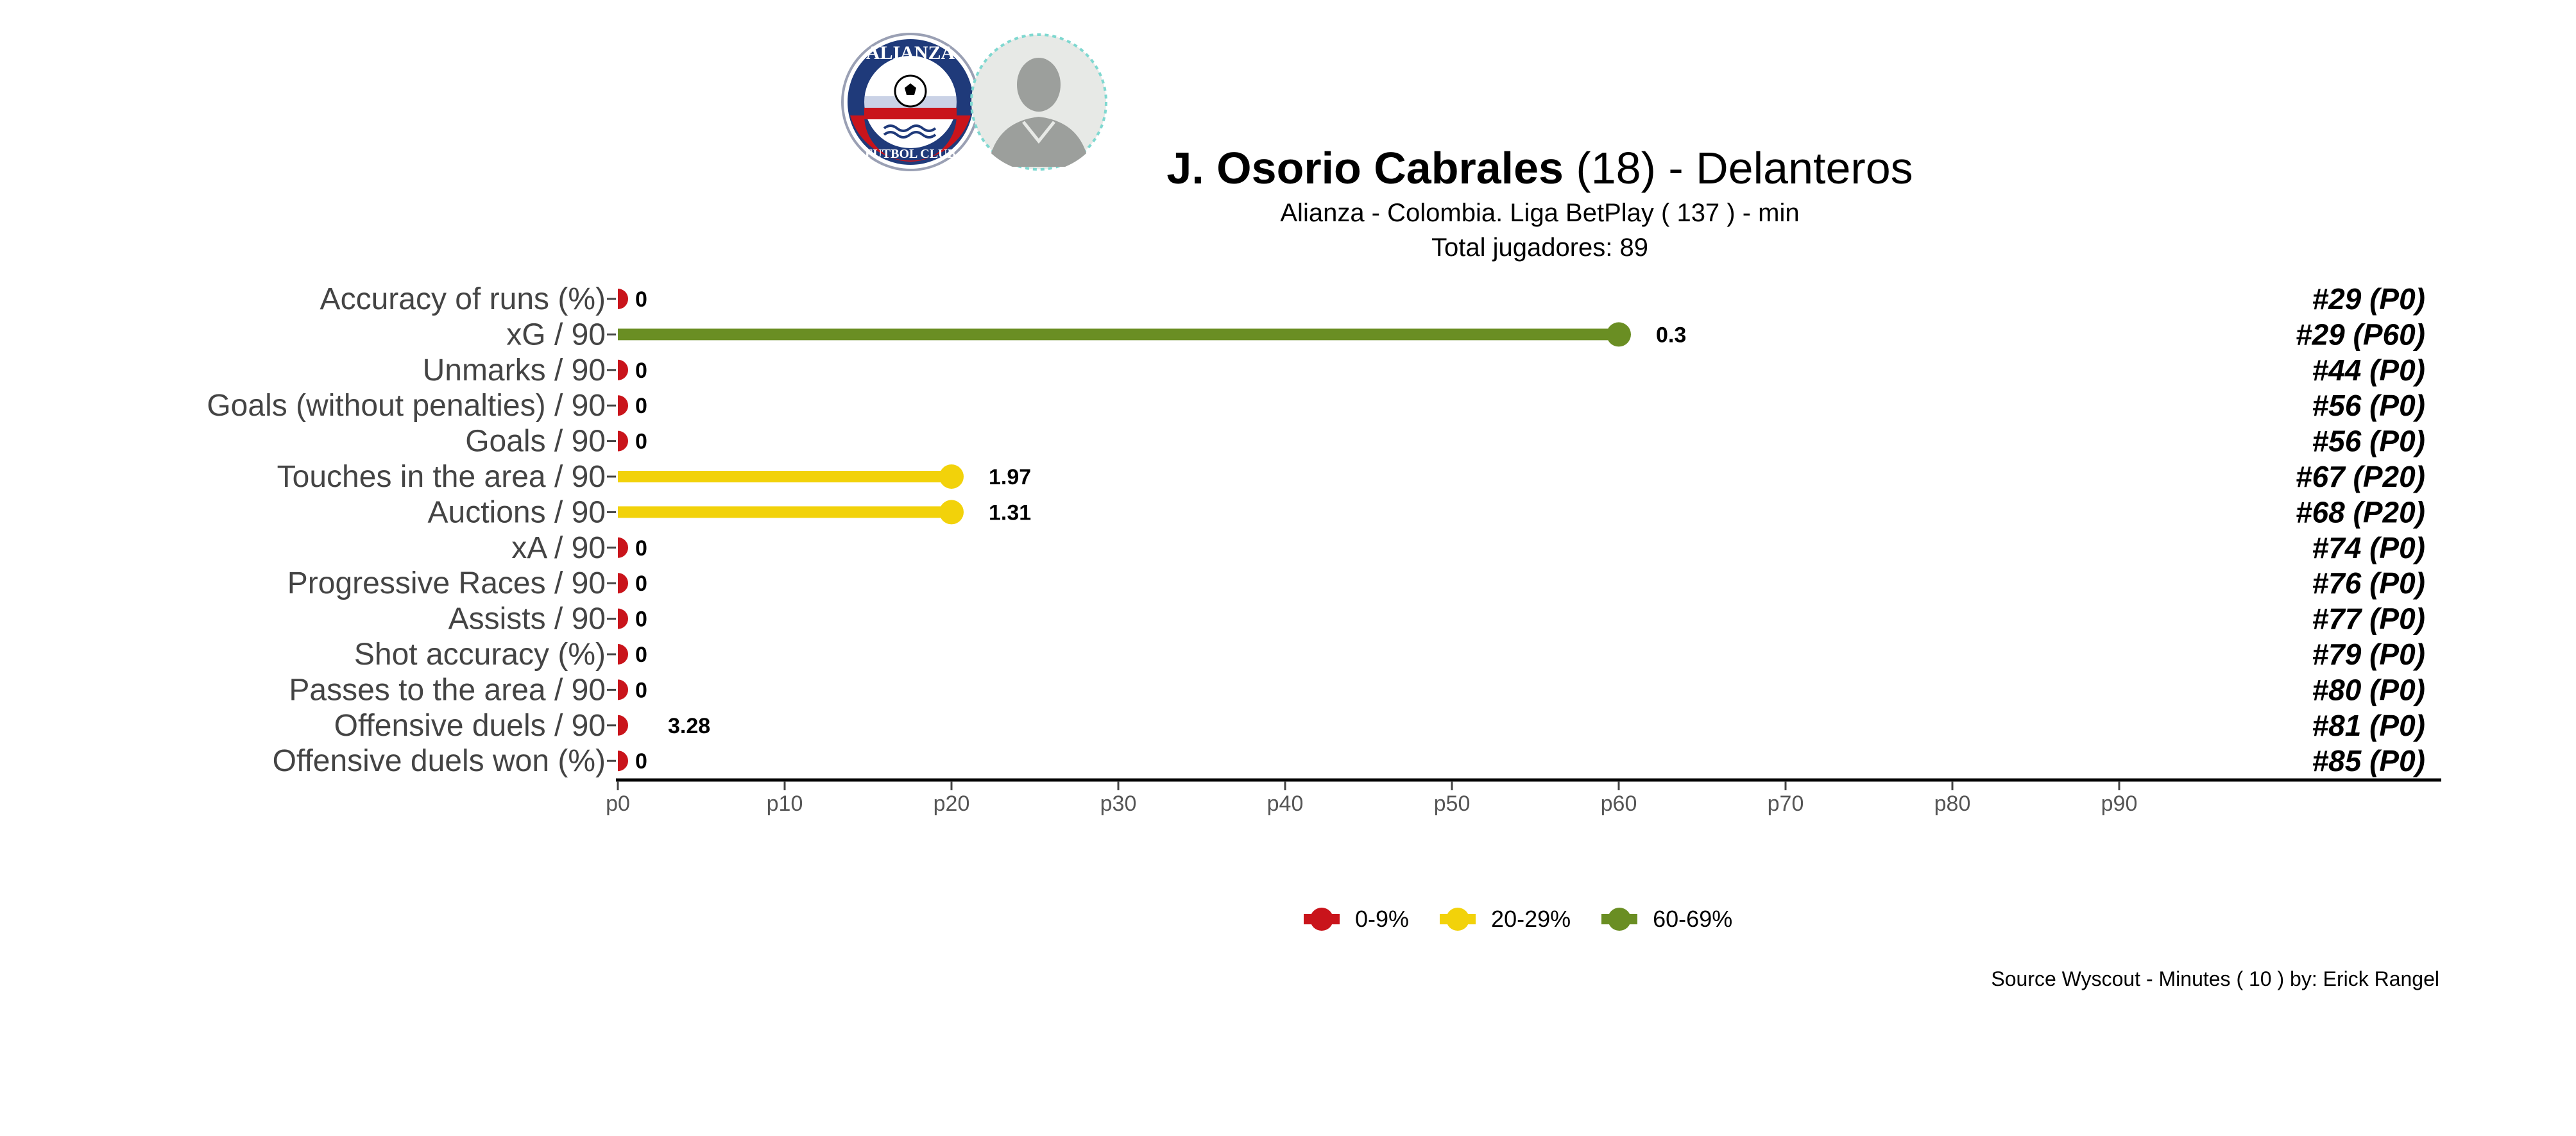 The width and height of the screenshot is (2576, 1136). I want to click on legend-label: 0-9%, so click(1382, 919).